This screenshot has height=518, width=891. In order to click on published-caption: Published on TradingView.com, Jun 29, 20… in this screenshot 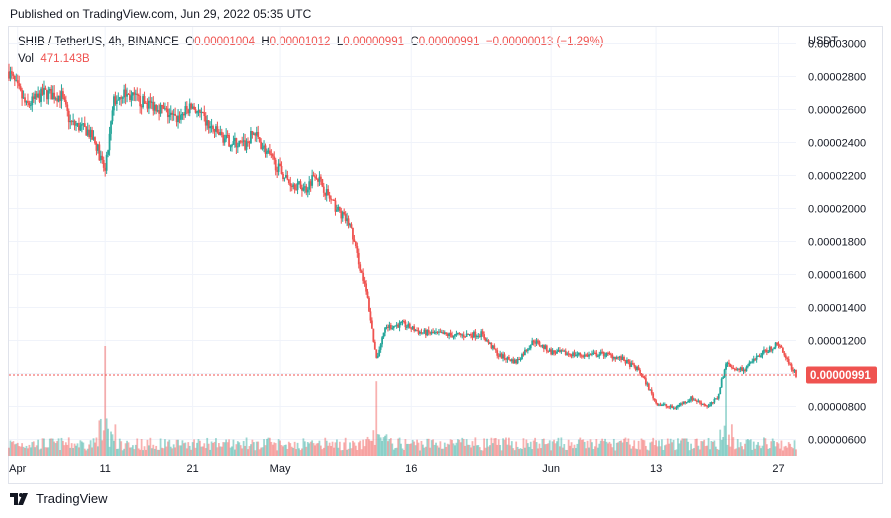, I will do `click(161, 14)`.